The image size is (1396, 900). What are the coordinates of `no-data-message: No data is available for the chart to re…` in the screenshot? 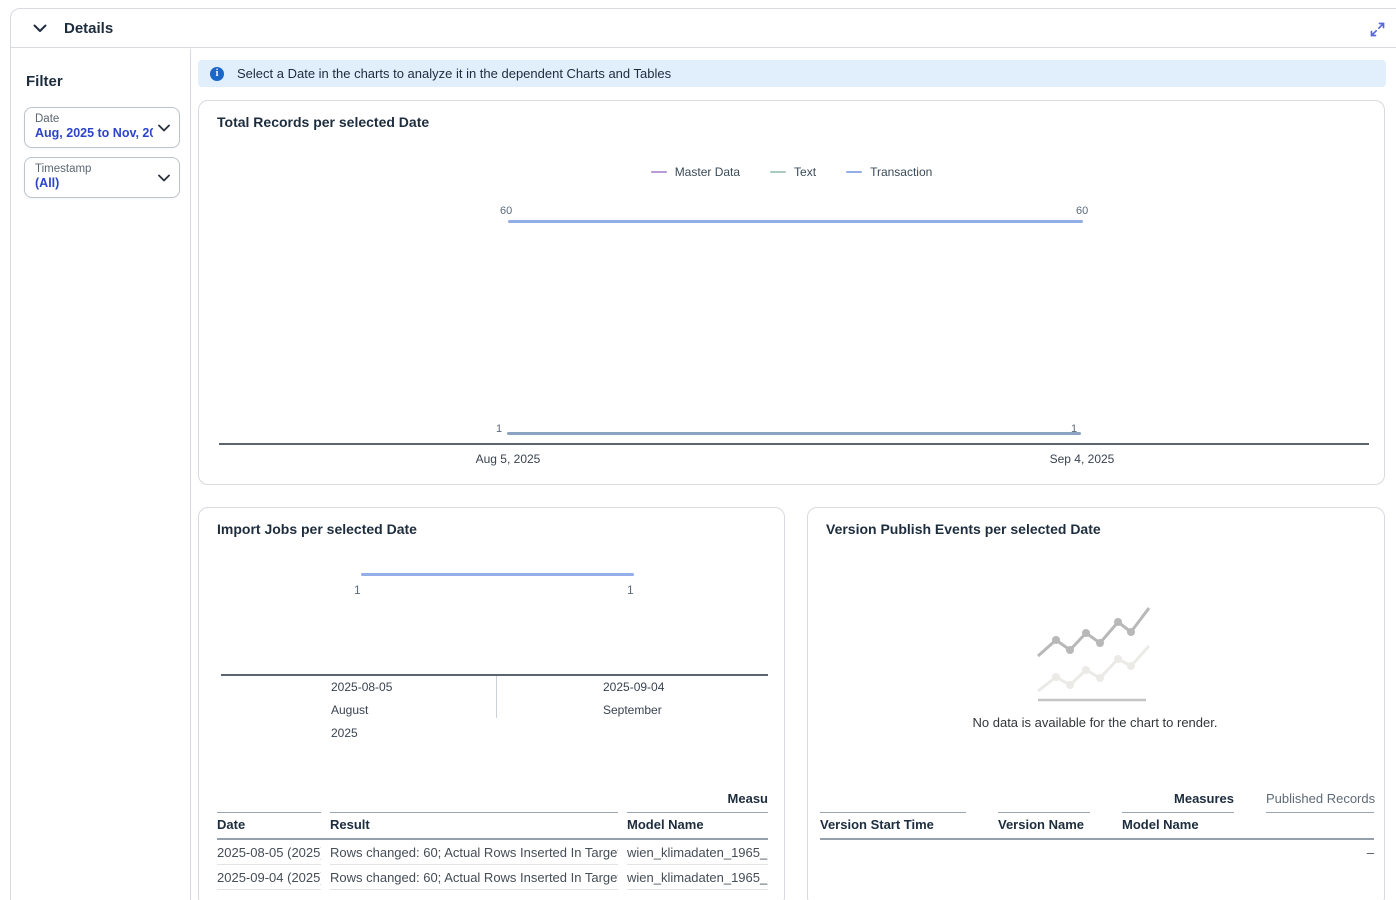 It's located at (1095, 722).